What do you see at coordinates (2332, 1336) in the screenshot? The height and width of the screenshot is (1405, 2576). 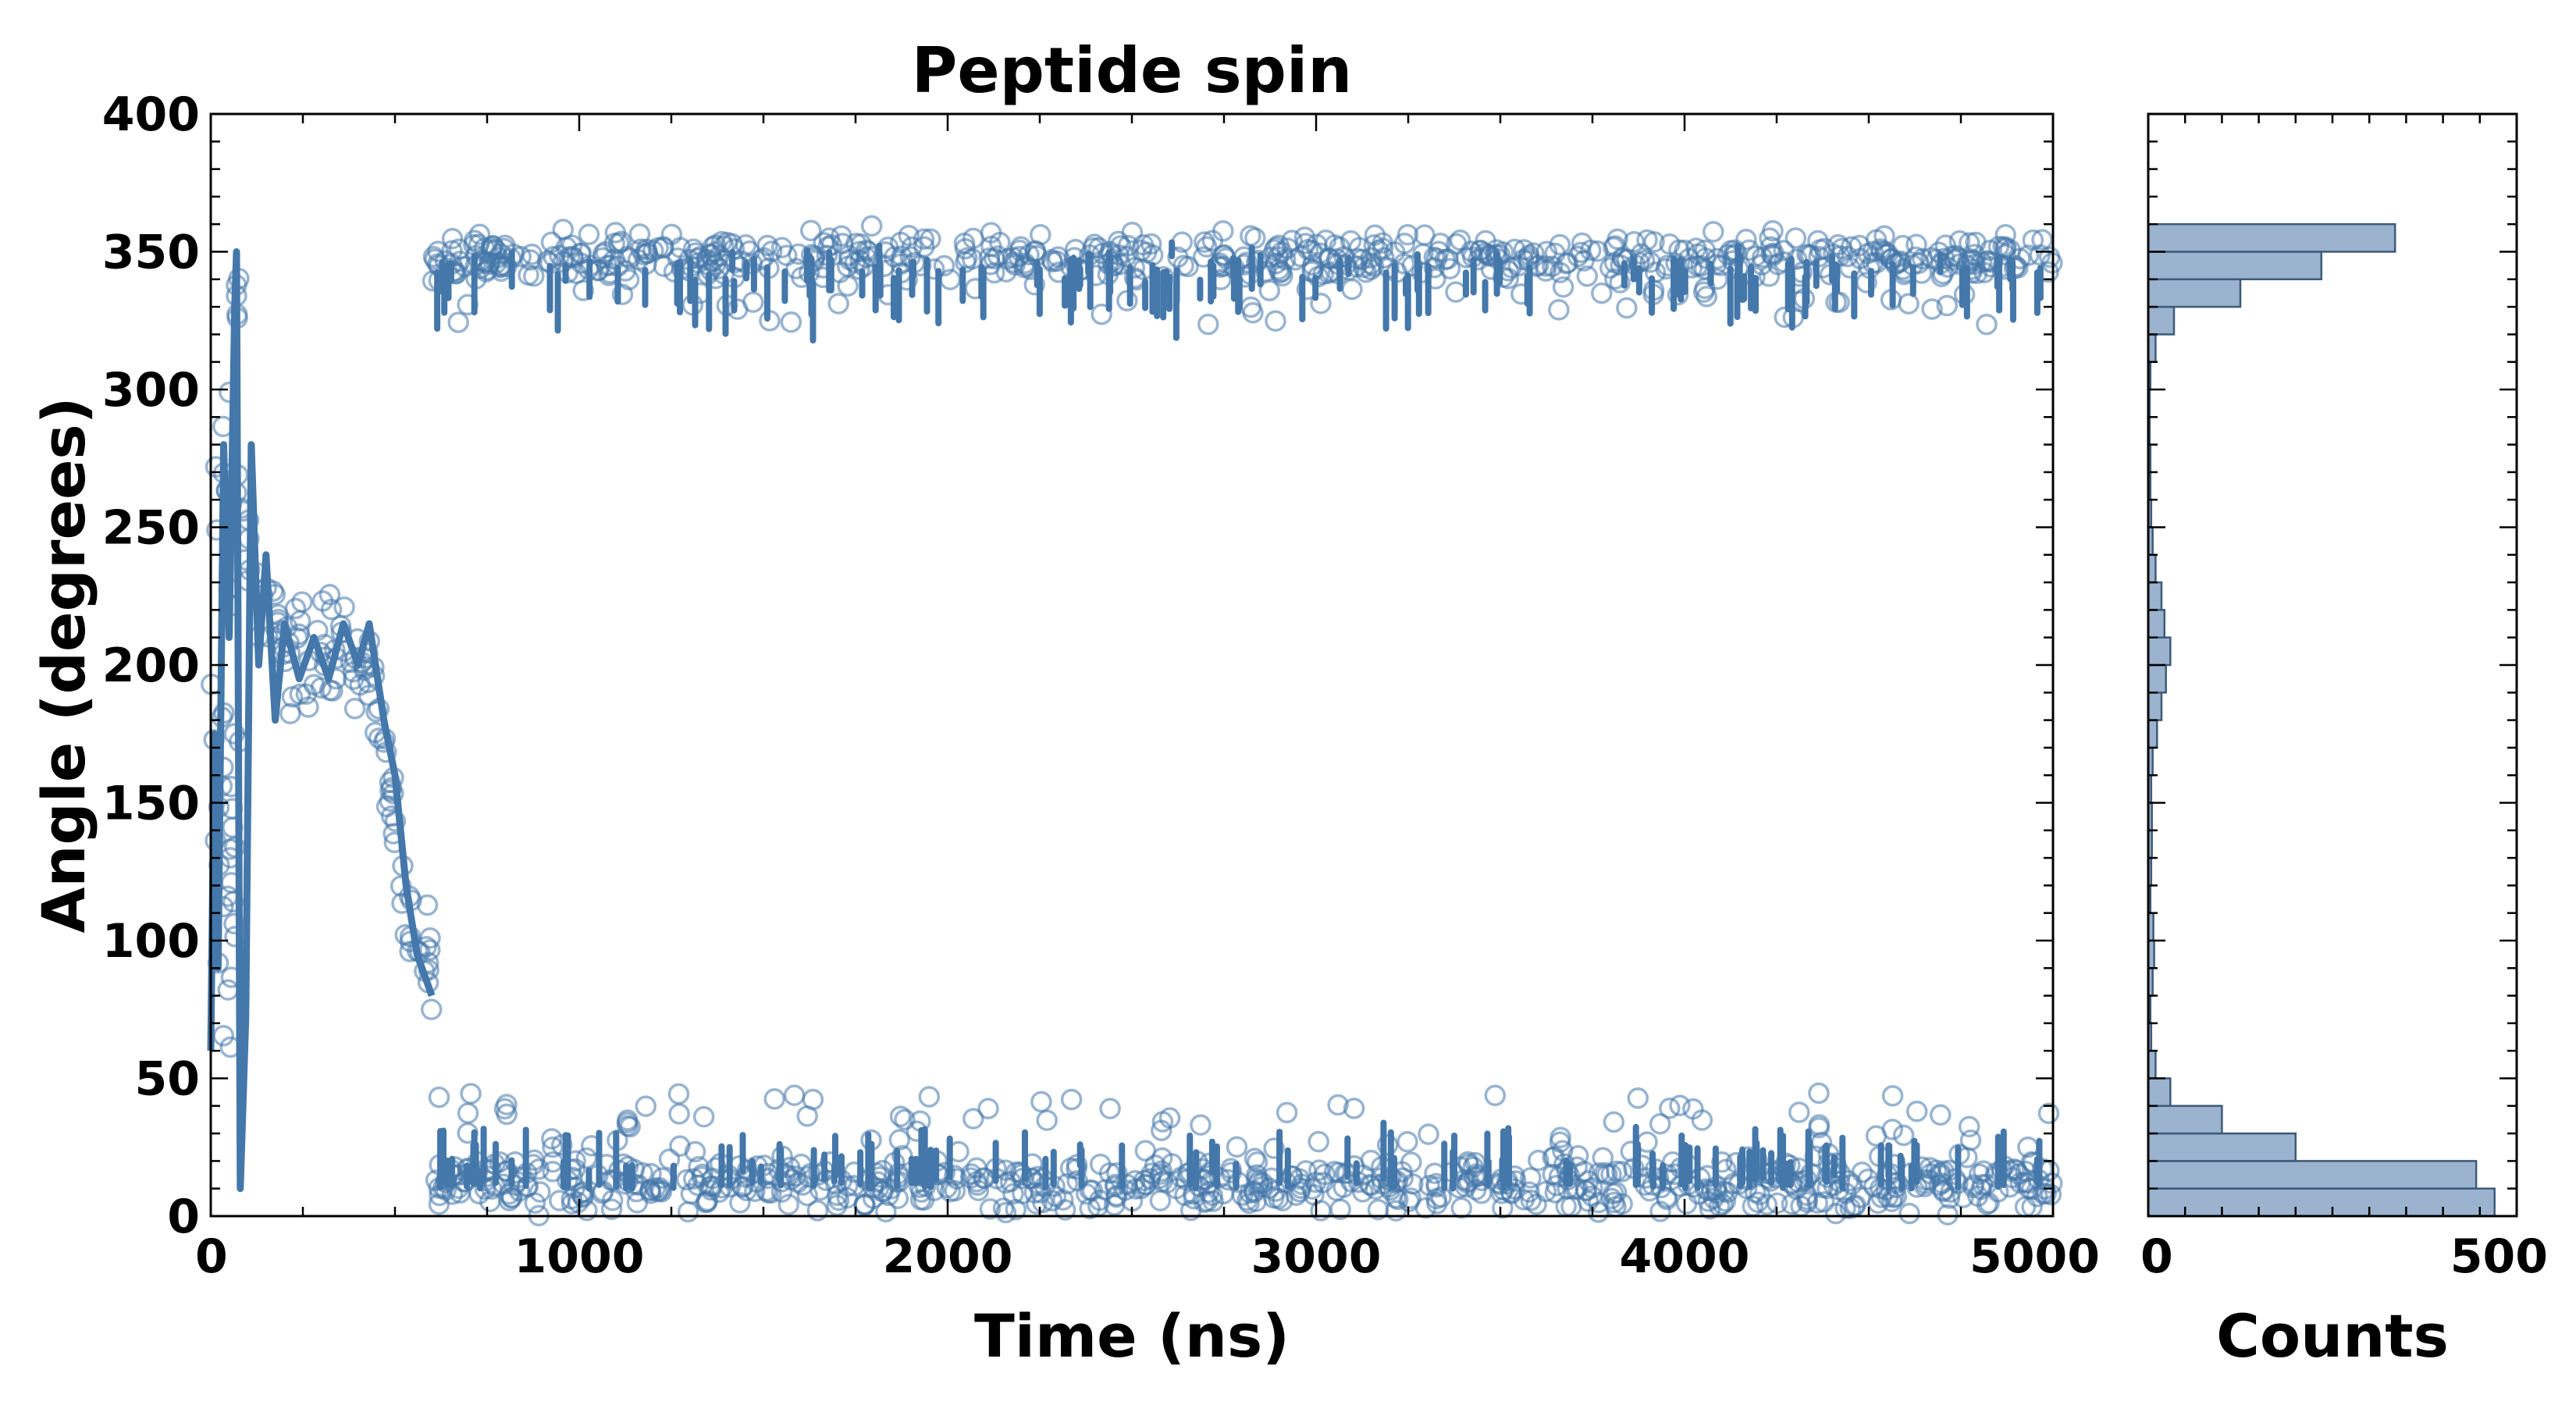 I see `histogram-x-axis-label: Counts` at bounding box center [2332, 1336].